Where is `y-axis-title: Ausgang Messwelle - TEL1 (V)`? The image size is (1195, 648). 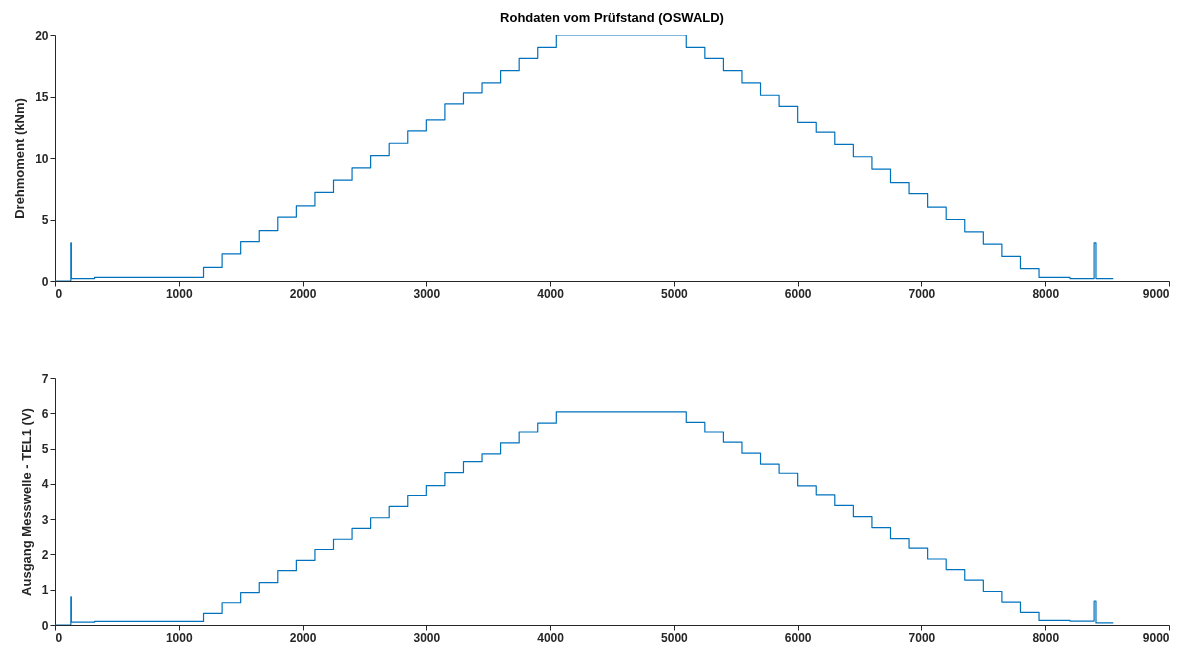 y-axis-title: Ausgang Messwelle - TEL1 (V) is located at coordinates (26, 502).